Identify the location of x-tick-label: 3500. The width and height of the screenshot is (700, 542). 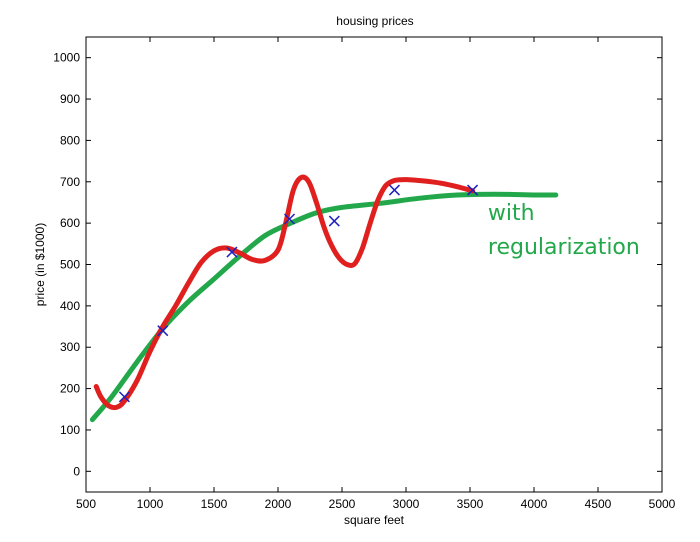
(470, 504).